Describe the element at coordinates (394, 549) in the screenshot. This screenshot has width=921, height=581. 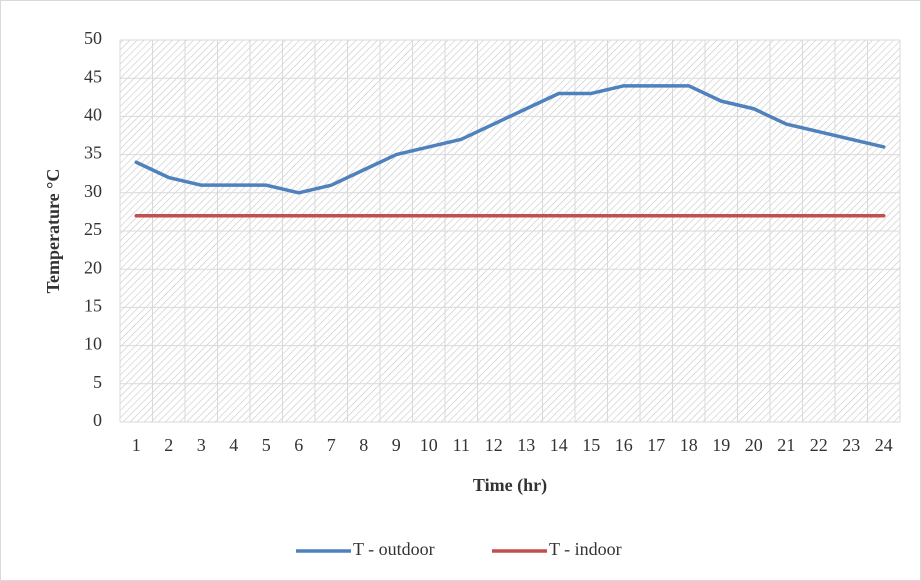
I see `legend-label: T - outdoor` at that location.